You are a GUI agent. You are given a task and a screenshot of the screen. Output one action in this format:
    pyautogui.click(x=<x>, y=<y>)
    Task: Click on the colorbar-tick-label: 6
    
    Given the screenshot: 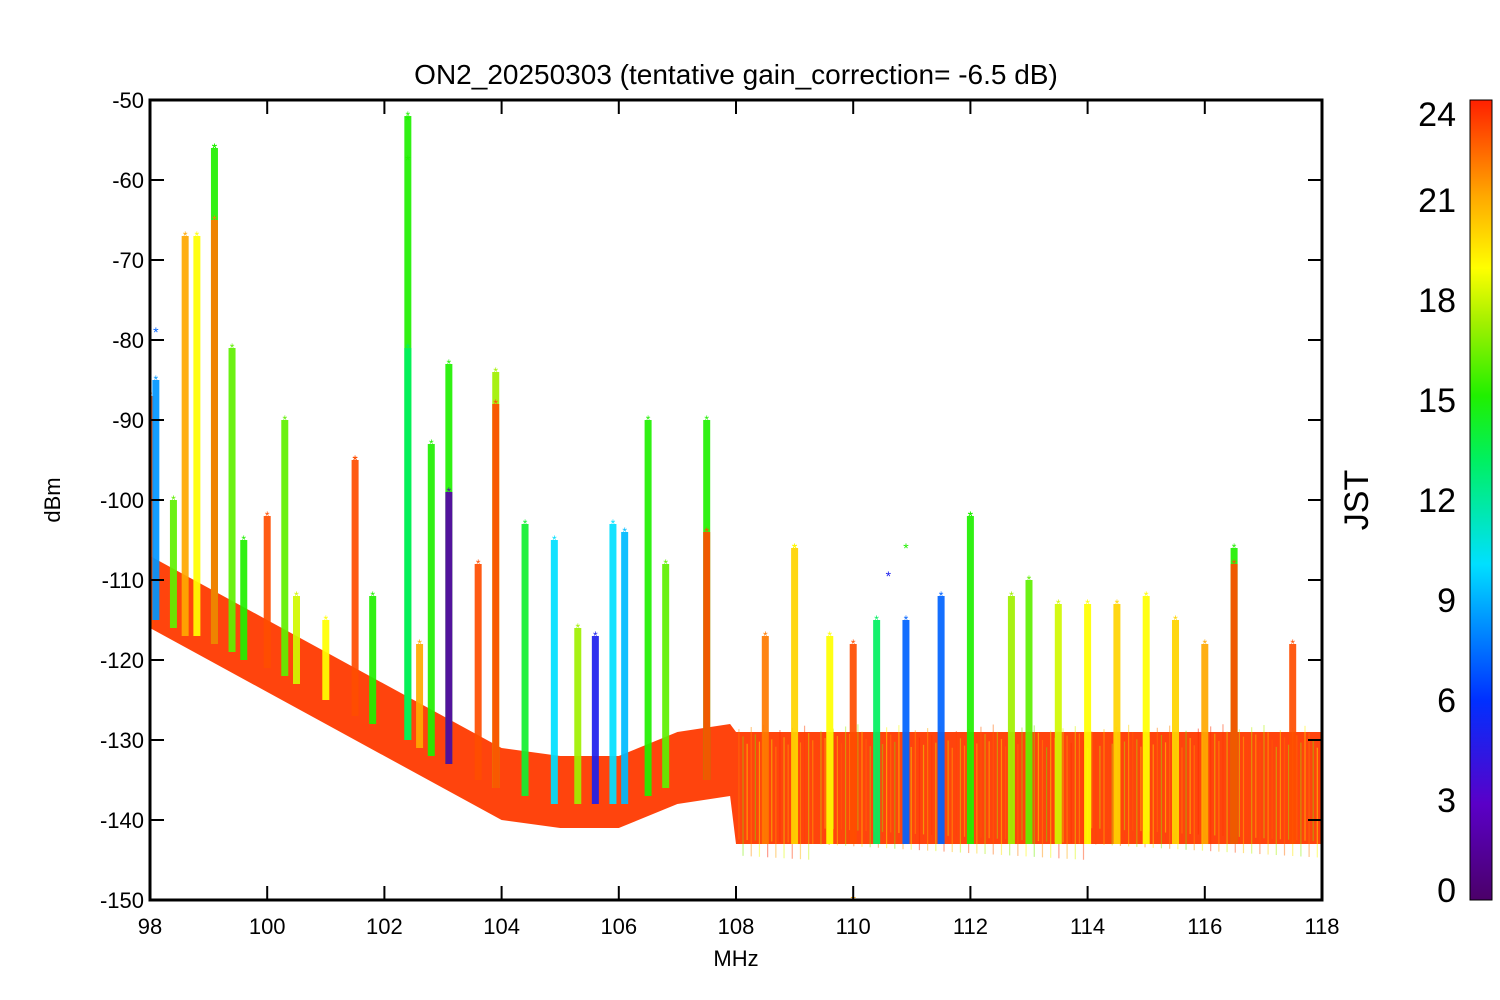 What is the action you would take?
    pyautogui.click(x=1446, y=701)
    